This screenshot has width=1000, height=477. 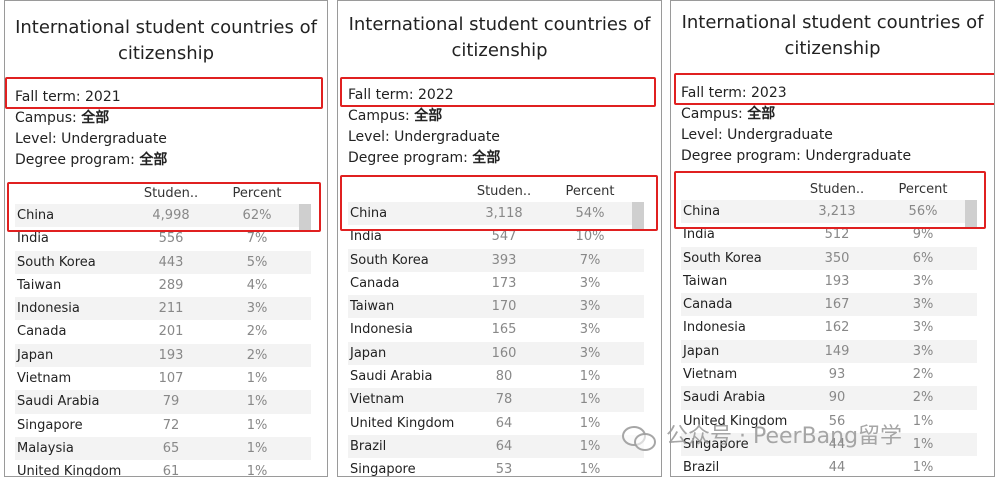 What do you see at coordinates (829, 327) in the screenshot?
I see `table-row: Indonesia 162 3%` at bounding box center [829, 327].